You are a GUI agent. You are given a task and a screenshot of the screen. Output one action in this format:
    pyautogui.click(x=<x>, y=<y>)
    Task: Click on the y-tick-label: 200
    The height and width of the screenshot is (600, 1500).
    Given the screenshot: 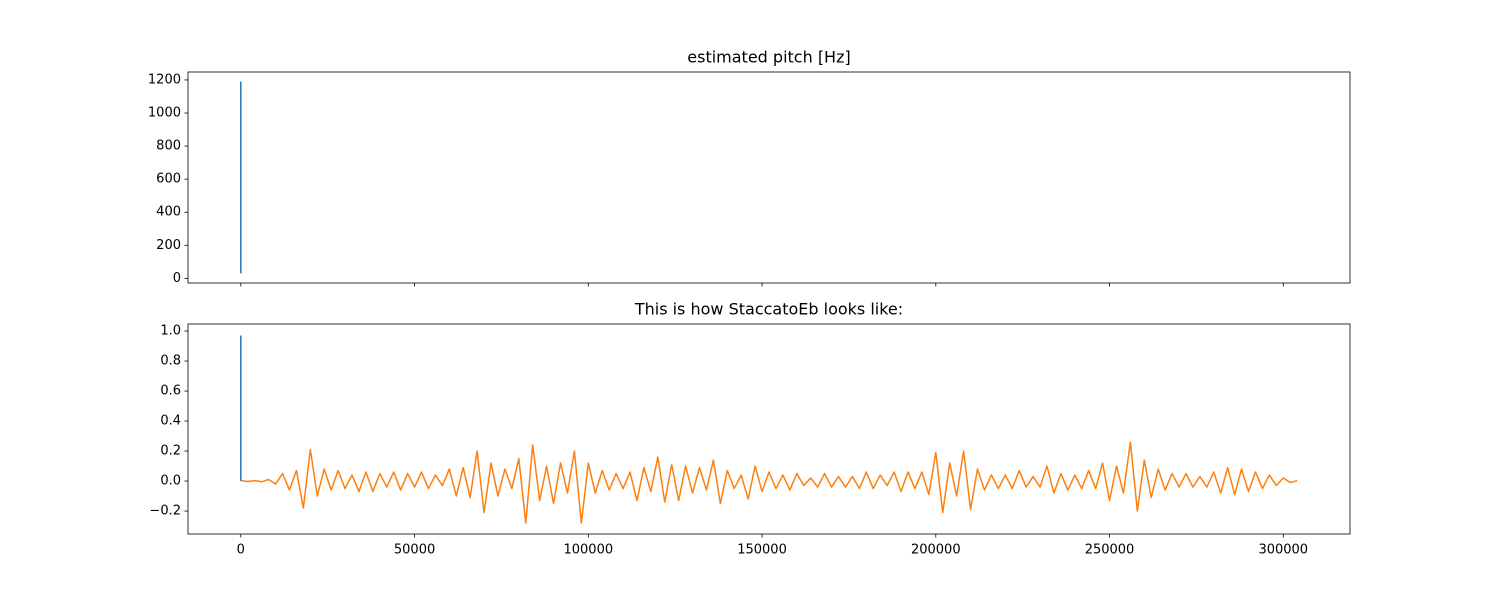 What is the action you would take?
    pyautogui.click(x=168, y=245)
    